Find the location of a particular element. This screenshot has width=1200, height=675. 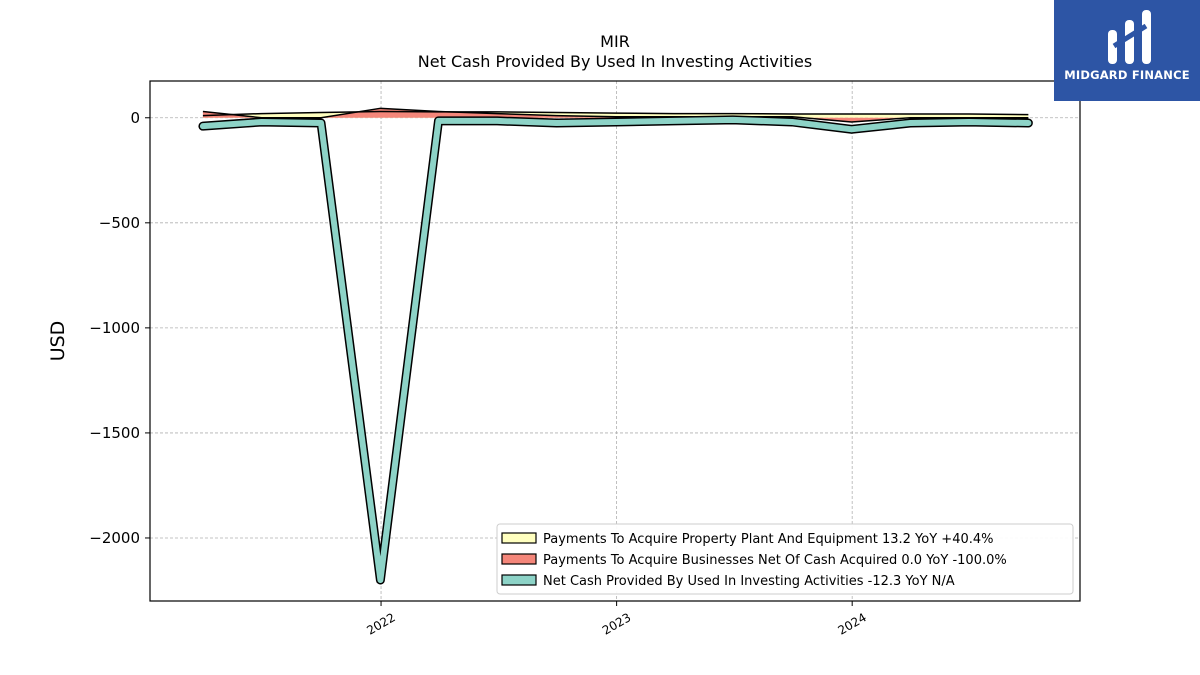

x-tick-label: 2023 is located at coordinates (616, 623).